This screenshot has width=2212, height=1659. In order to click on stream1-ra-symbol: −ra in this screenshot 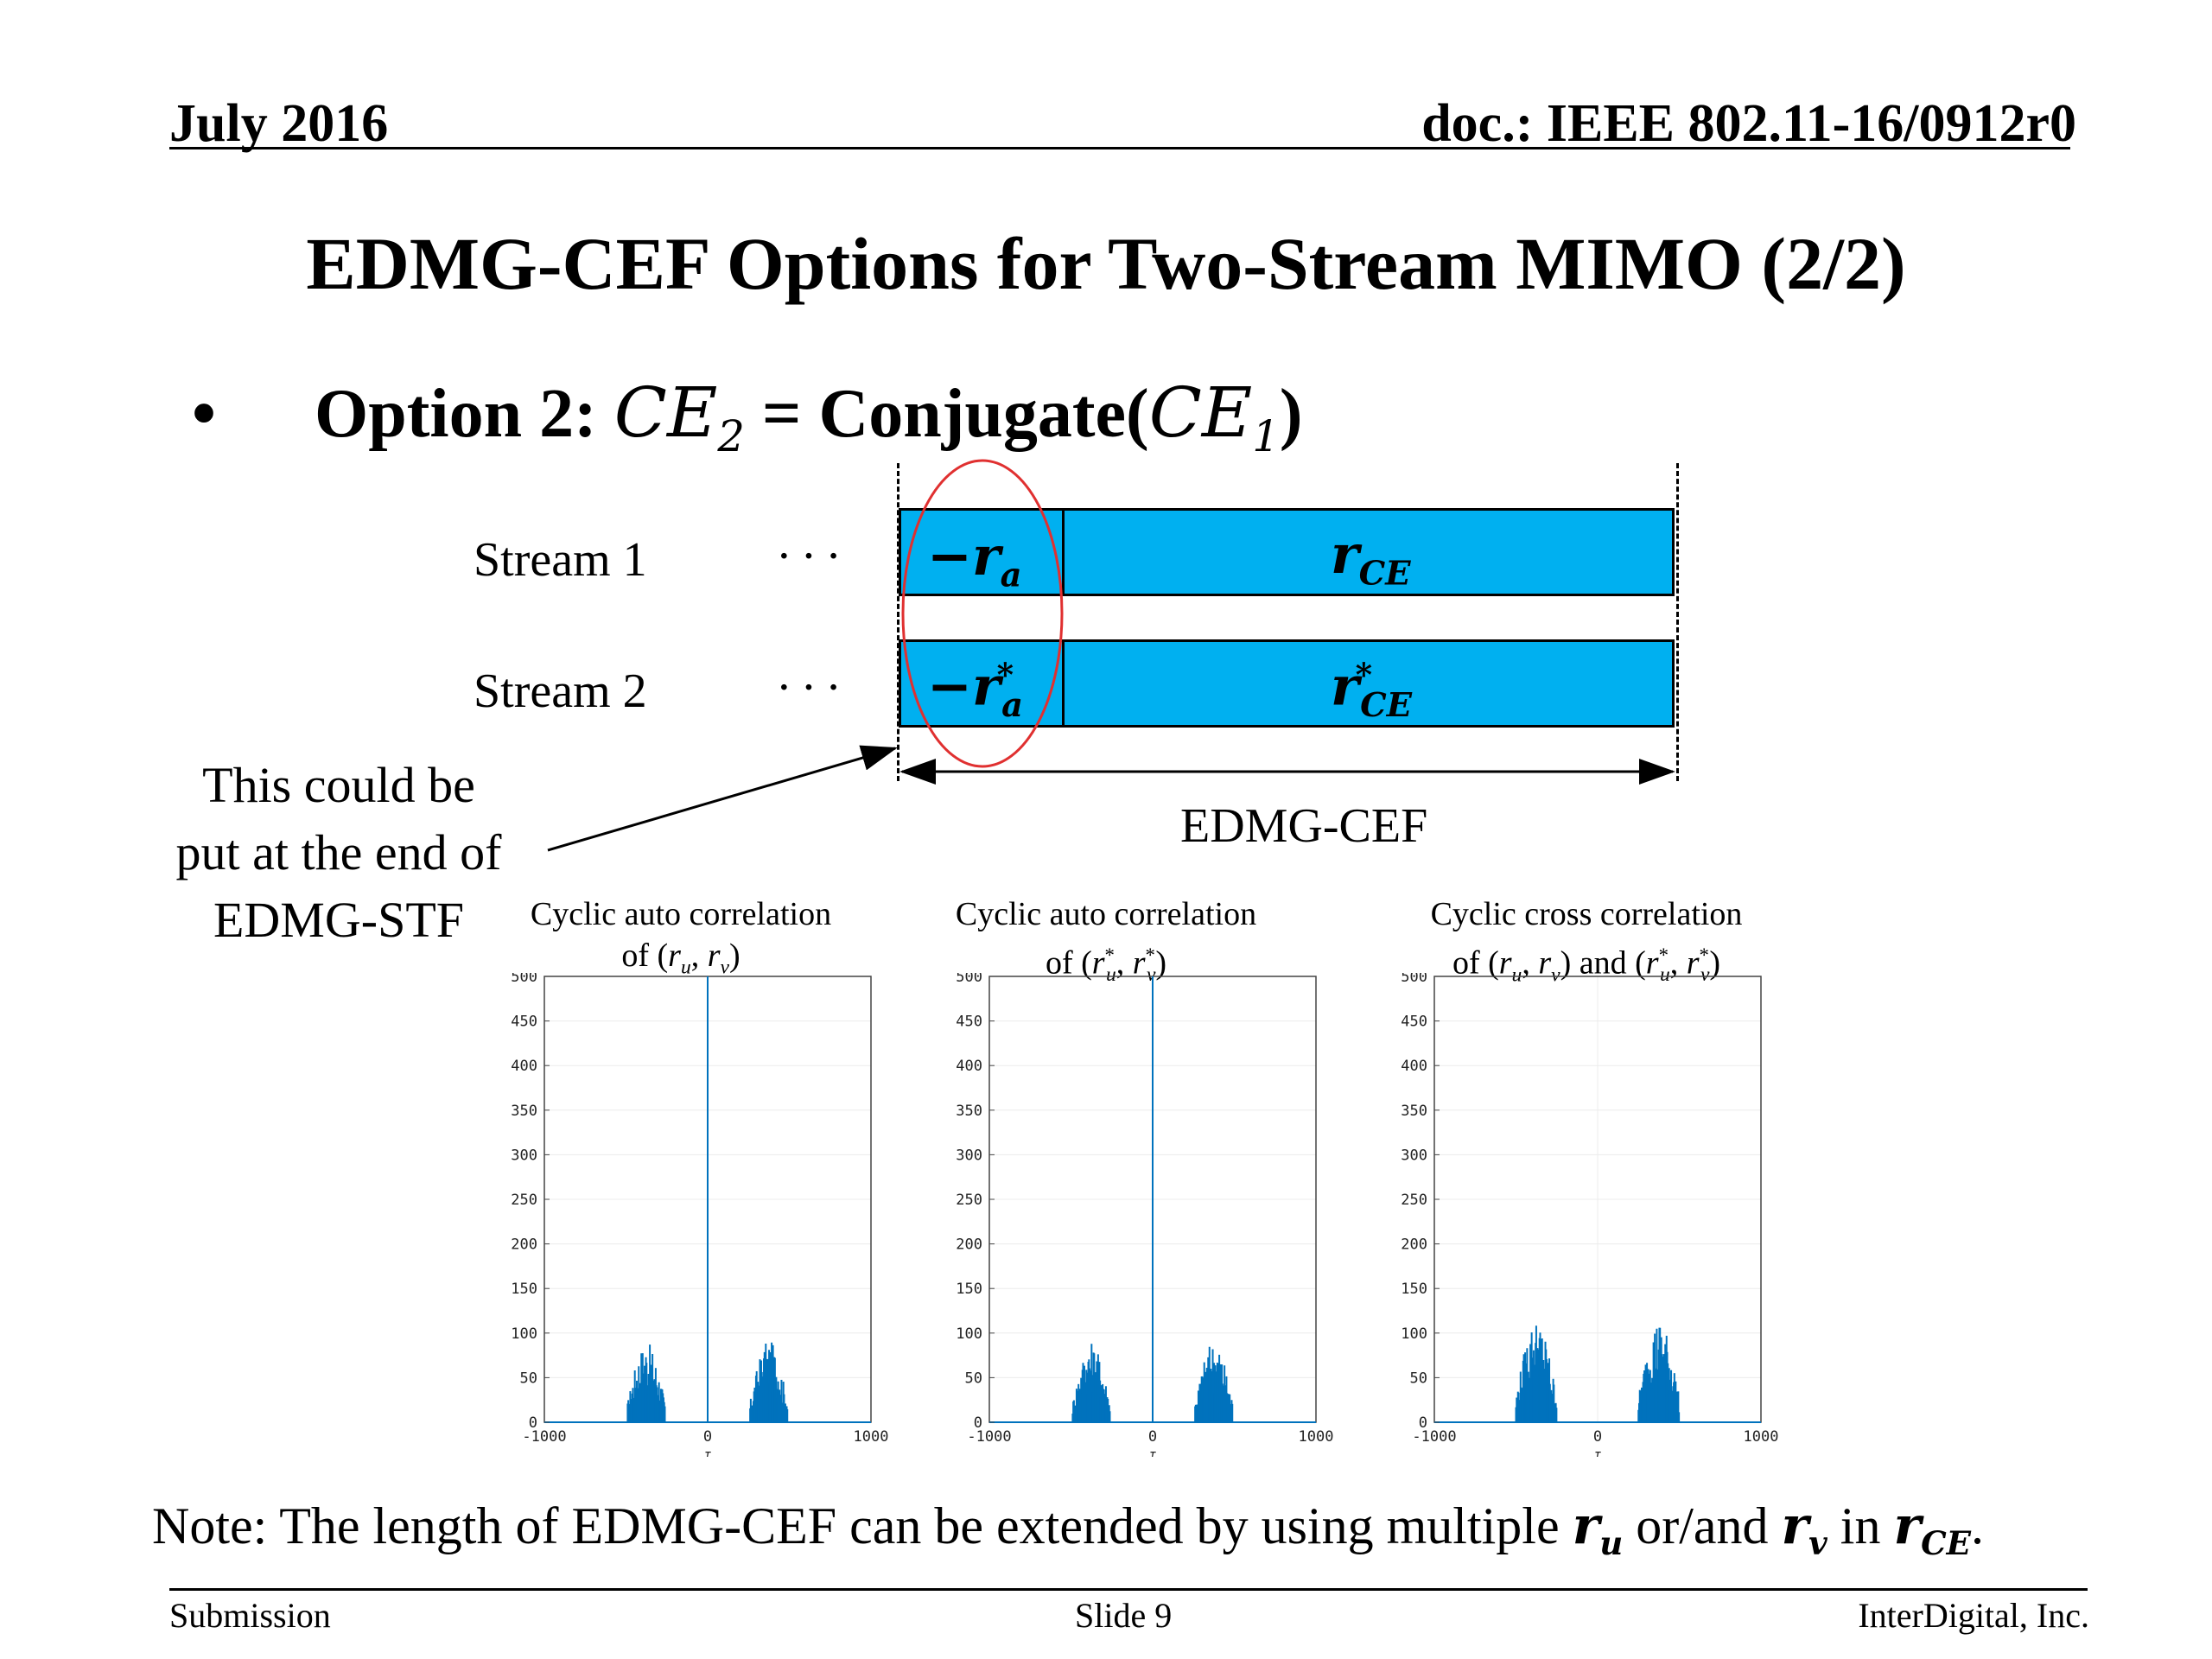, I will do `click(974, 559)`.